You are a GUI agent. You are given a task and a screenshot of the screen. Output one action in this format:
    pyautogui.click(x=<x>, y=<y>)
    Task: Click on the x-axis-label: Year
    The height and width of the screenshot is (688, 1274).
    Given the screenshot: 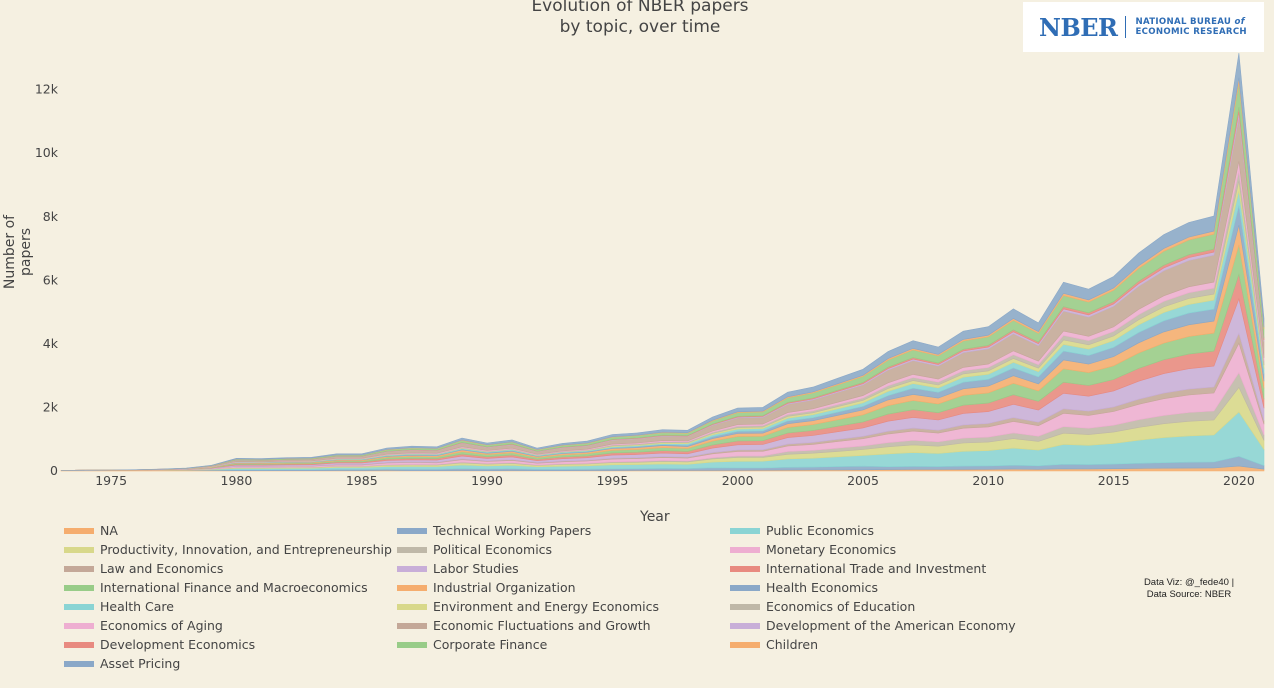 What is the action you would take?
    pyautogui.click(x=655, y=517)
    